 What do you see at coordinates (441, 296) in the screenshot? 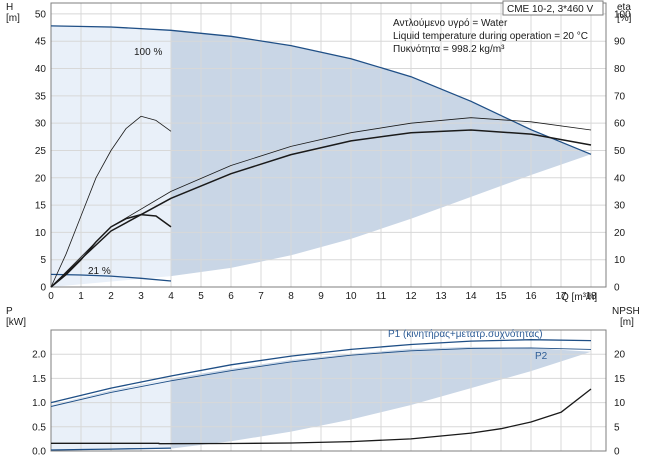
I see `top-xtick: 13` at bounding box center [441, 296].